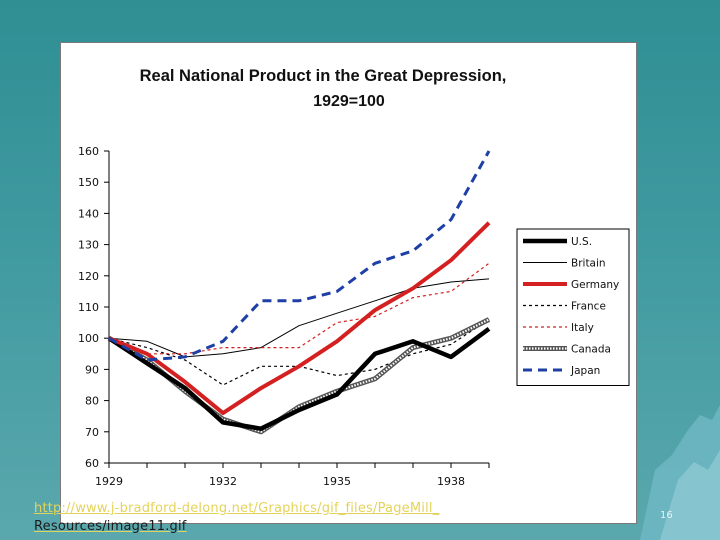  I want to click on y-axis-ticks: 60 70 80 90 100 110 120 130 140 150 160, so click(93, 307).